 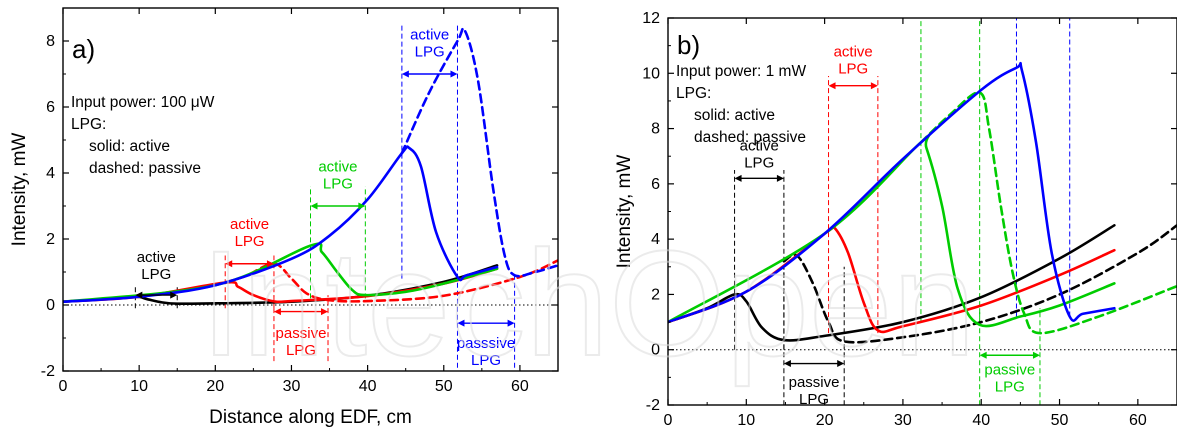 What do you see at coordinates (143, 102) in the screenshot?
I see `legend-annotation-text: Input power: 100 μW` at bounding box center [143, 102].